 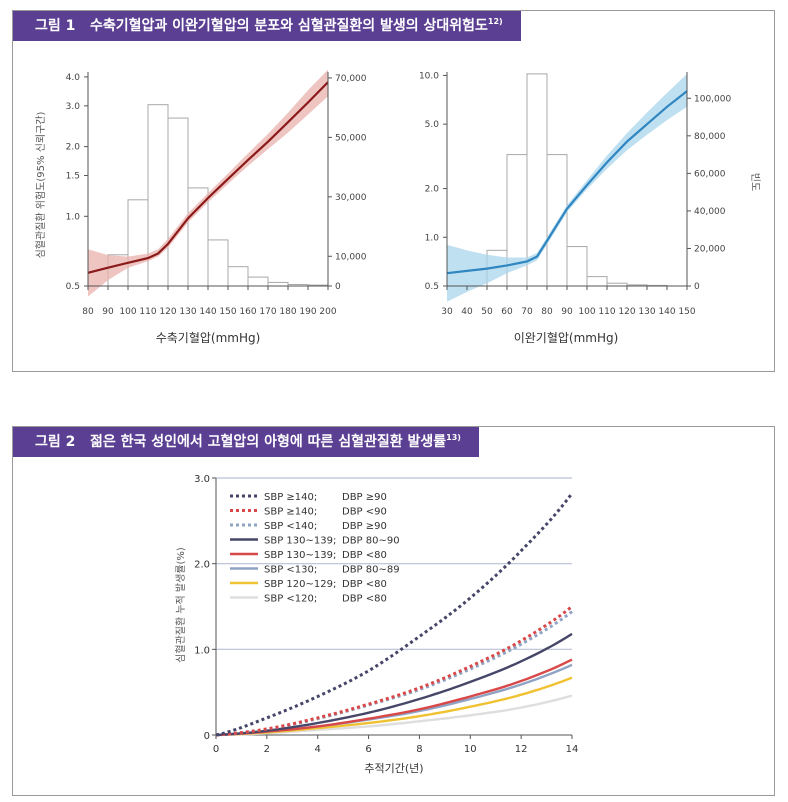 I want to click on right-chart-x-tick-label: 130, so click(x=646, y=312).